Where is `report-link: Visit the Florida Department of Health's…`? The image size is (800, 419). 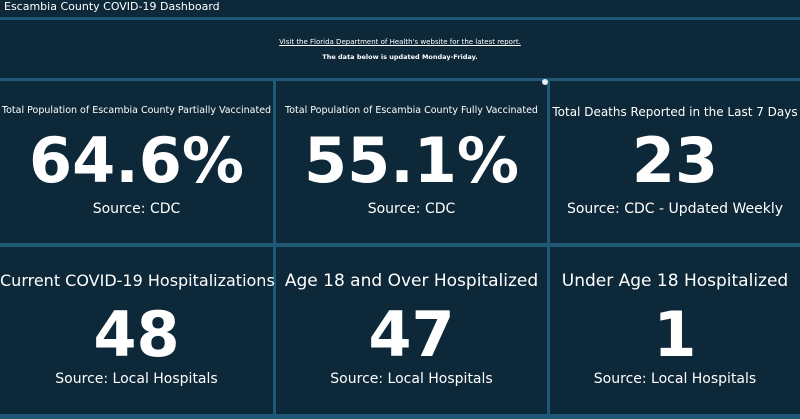
report-link: Visit the Florida Department of Health's… is located at coordinates (400, 42).